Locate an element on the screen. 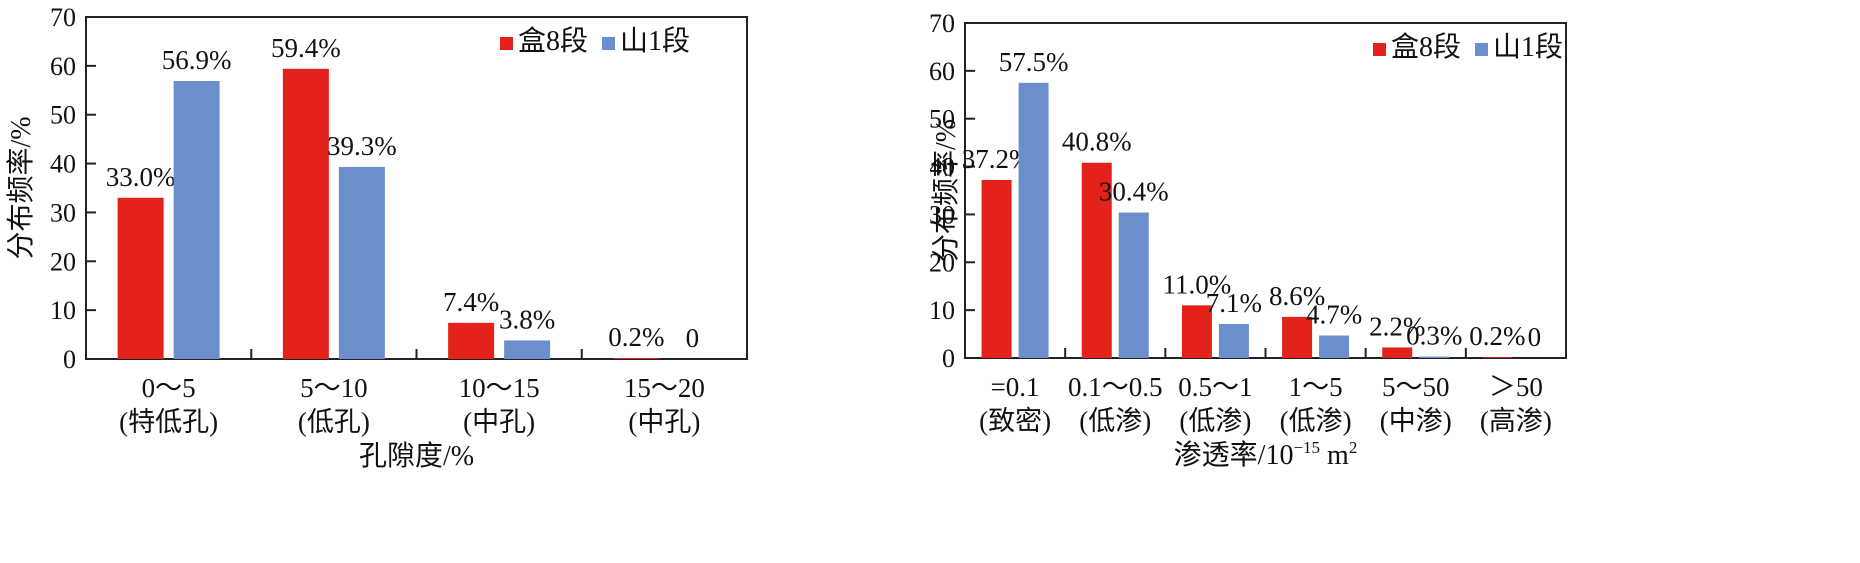 This screenshot has width=1860, height=563. c0-x-tick-sublabel: (特低孔) is located at coordinates (168, 422).